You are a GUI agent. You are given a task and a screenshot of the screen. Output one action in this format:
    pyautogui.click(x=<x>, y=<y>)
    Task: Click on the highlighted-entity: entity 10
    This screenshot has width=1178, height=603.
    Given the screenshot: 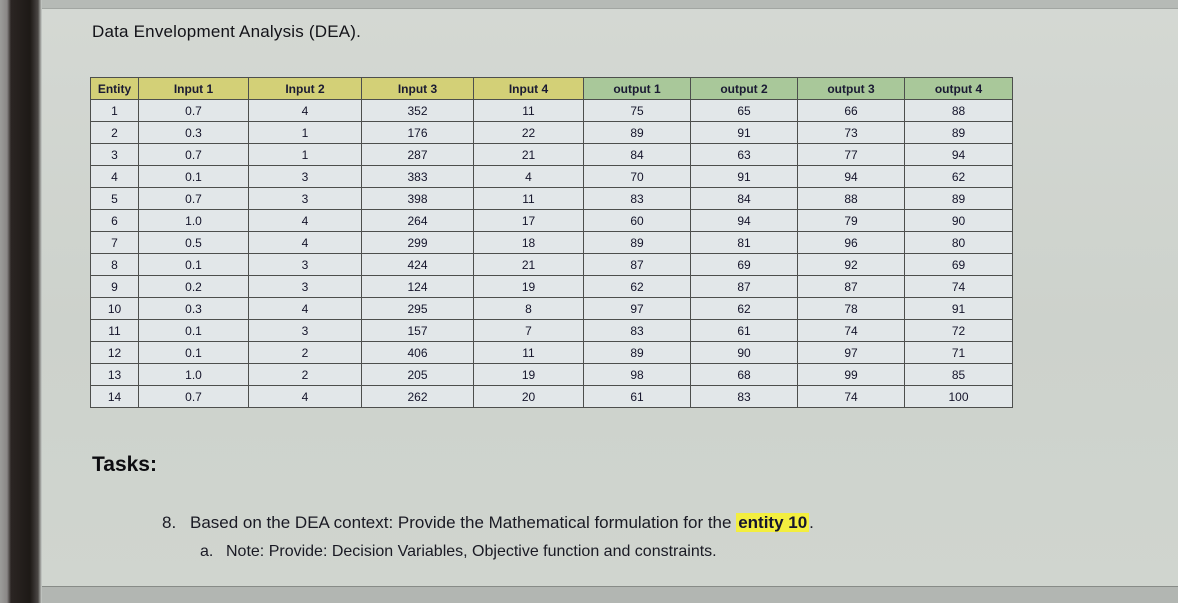 What is the action you would take?
    pyautogui.click(x=773, y=522)
    